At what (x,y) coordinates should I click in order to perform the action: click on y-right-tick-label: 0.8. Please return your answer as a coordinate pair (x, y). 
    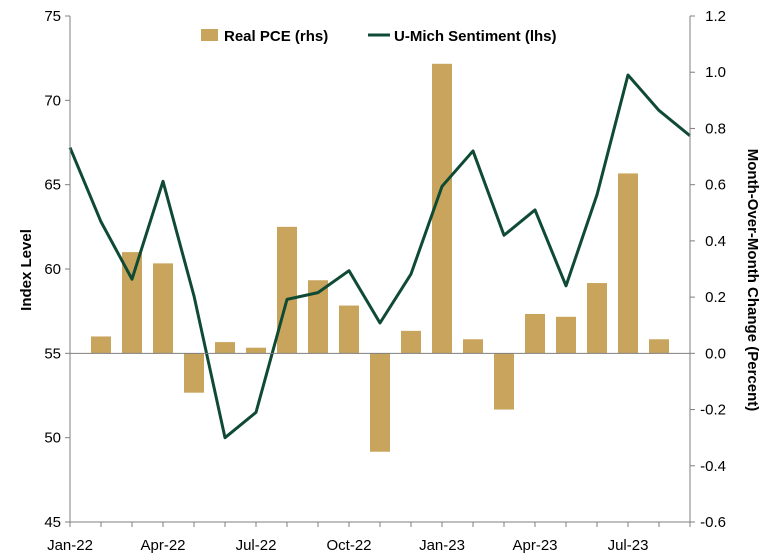
    Looking at the image, I should click on (715, 128).